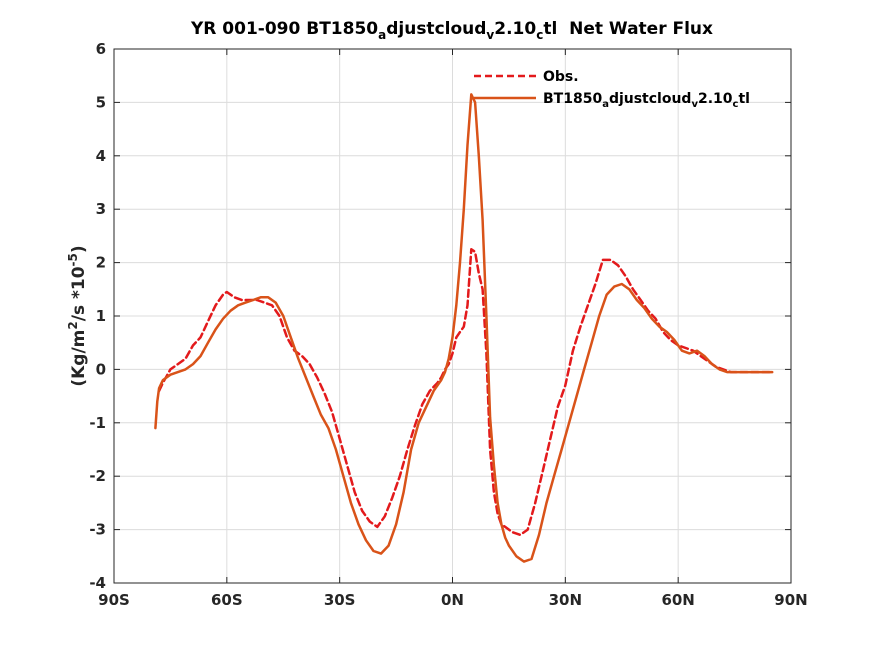 The image size is (875, 656). What do you see at coordinates (97, 476) in the screenshot?
I see `y-tick-label: -2` at bounding box center [97, 476].